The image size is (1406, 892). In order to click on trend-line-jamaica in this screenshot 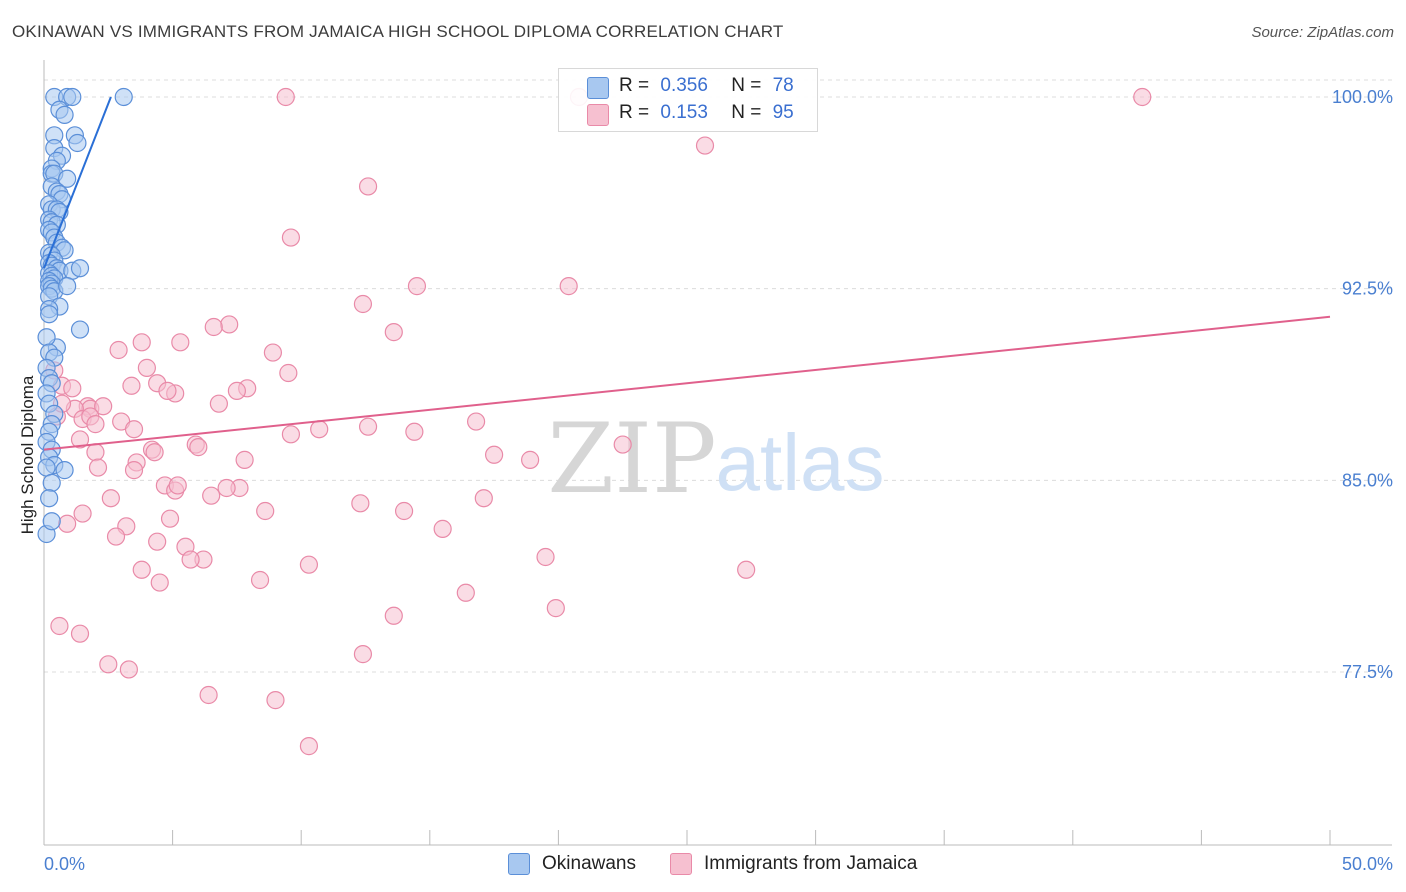, I will do `click(687, 383)`.